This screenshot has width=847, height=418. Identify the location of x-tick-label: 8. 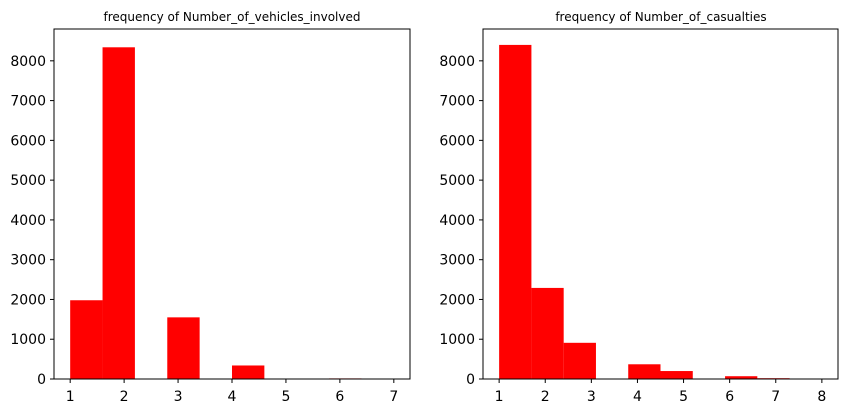
(821, 397).